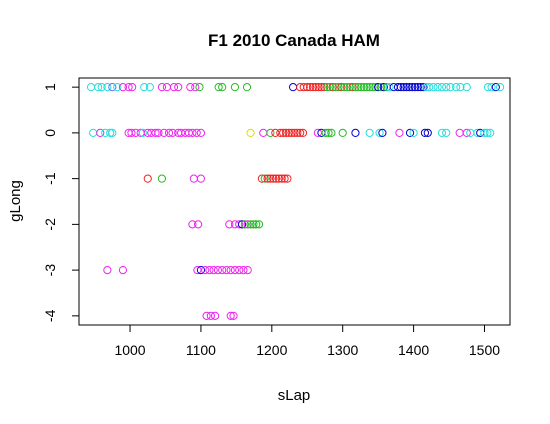 This screenshot has width=550, height=424. Describe the element at coordinates (342, 350) in the screenshot. I see `x-tick-label: 1300` at that location.